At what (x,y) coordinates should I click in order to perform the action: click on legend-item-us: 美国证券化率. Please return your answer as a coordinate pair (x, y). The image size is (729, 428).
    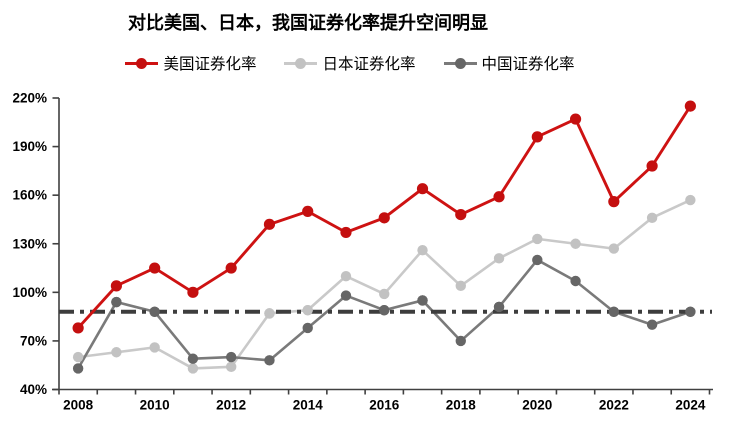
    Looking at the image, I should click on (190, 63).